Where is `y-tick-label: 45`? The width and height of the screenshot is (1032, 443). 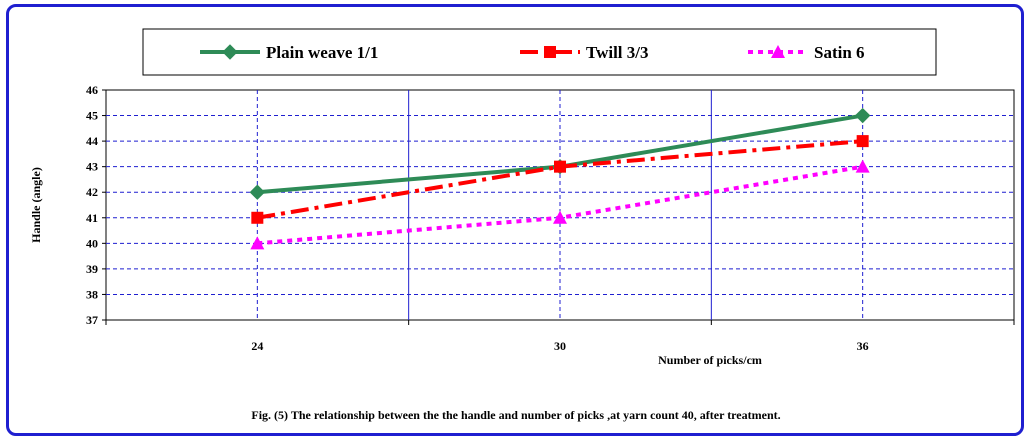
y-tick-label: 45 is located at coordinates (92, 116).